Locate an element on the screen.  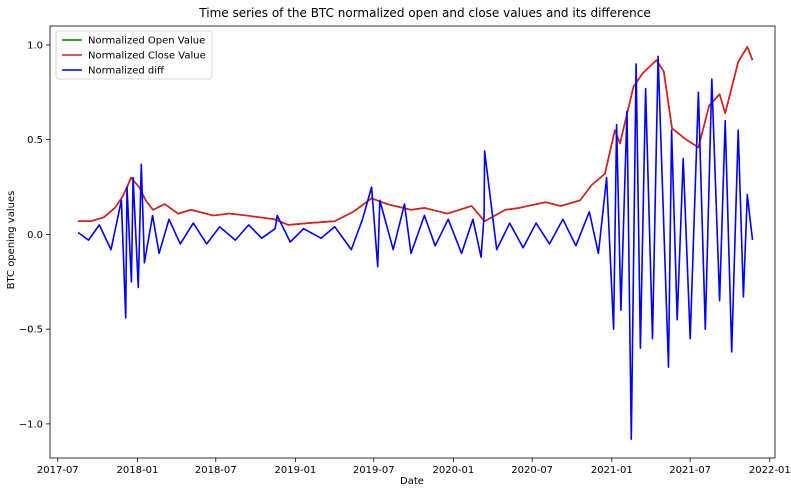
x-tick-label: 2021-07 is located at coordinates (690, 470).